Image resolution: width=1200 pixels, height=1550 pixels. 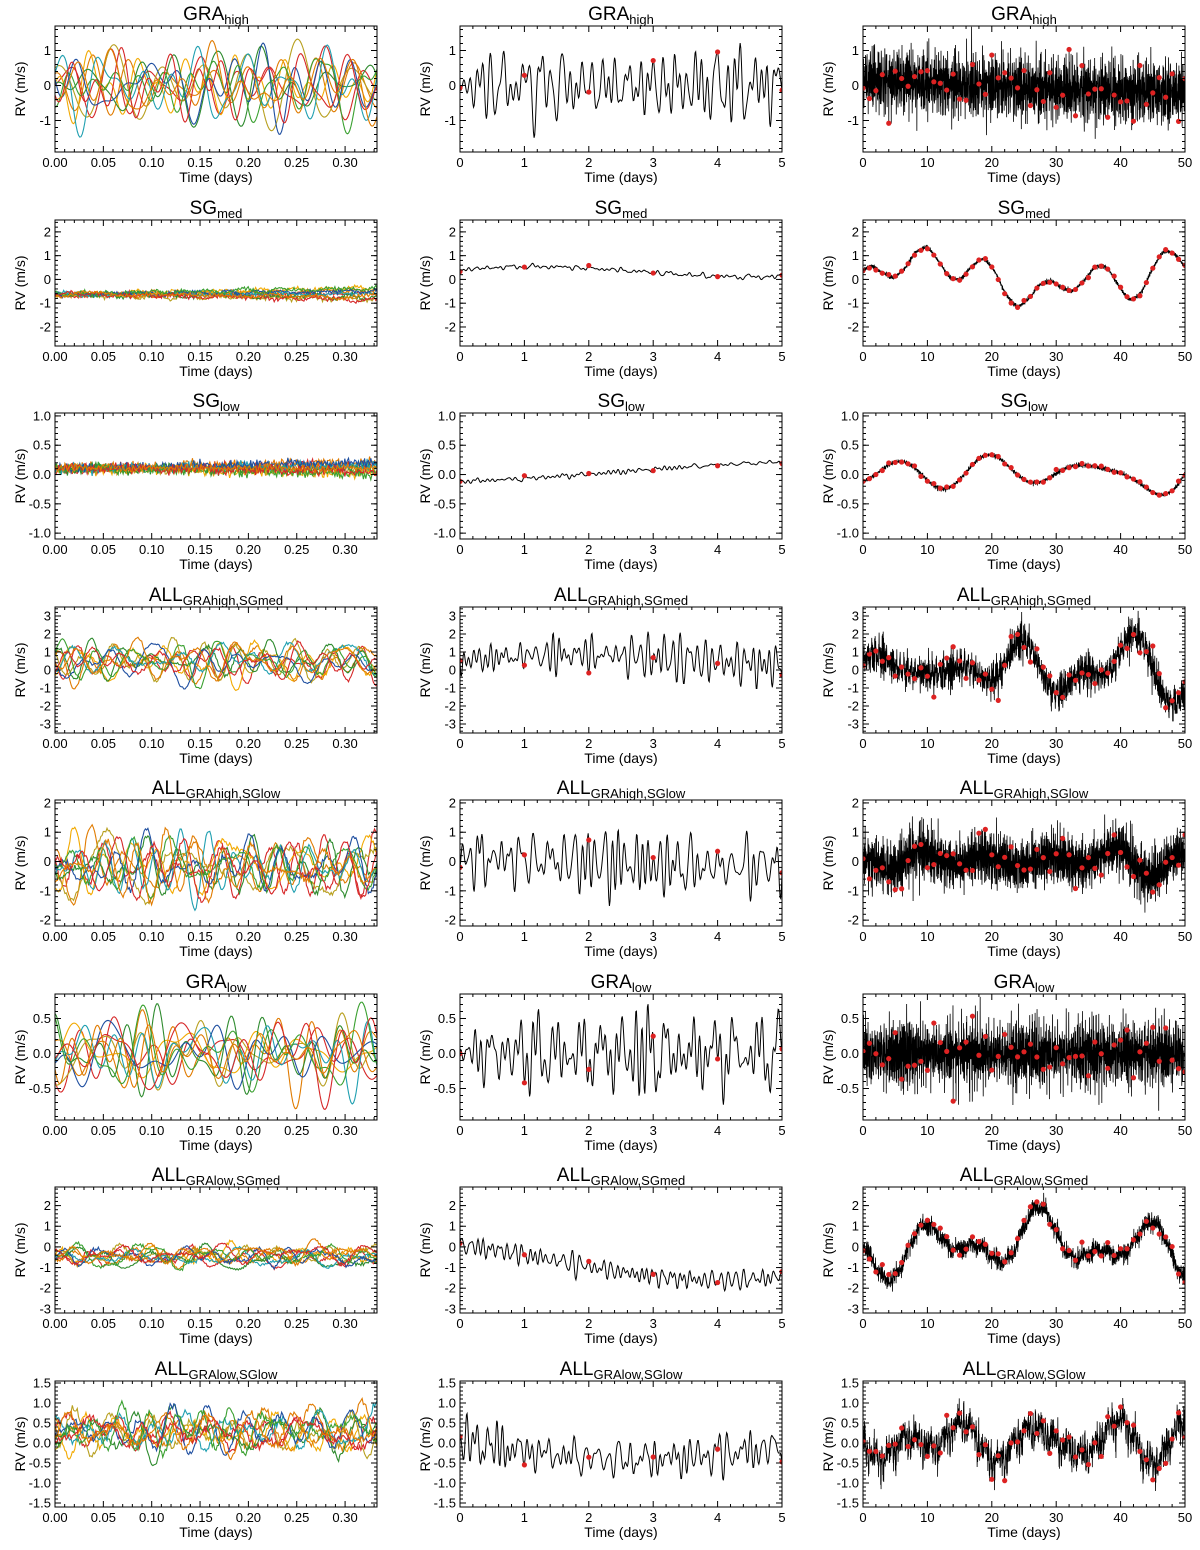 What do you see at coordinates (634, 213) in the screenshot?
I see `title-subscript: med` at bounding box center [634, 213].